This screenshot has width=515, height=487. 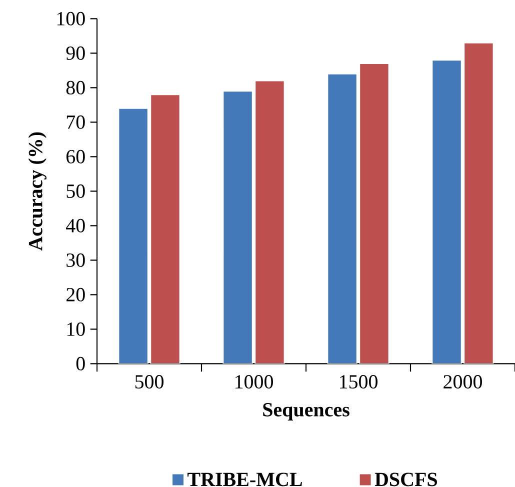 What do you see at coordinates (71, 19) in the screenshot?
I see `y-tick-label: 100` at bounding box center [71, 19].